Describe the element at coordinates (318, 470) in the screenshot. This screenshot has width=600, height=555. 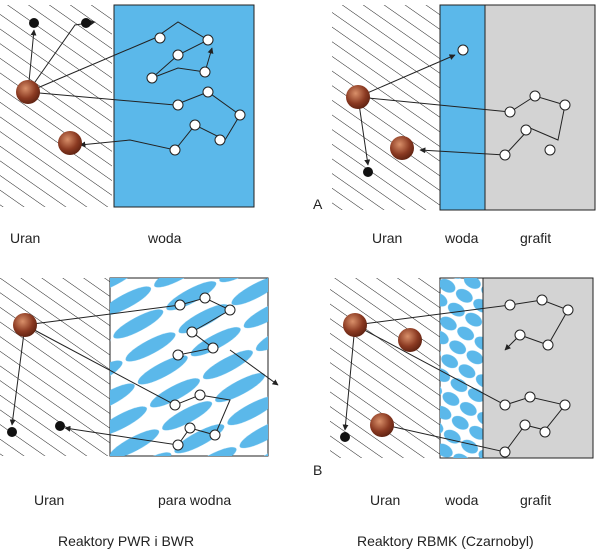
I see `panel-marker-b: B` at that location.